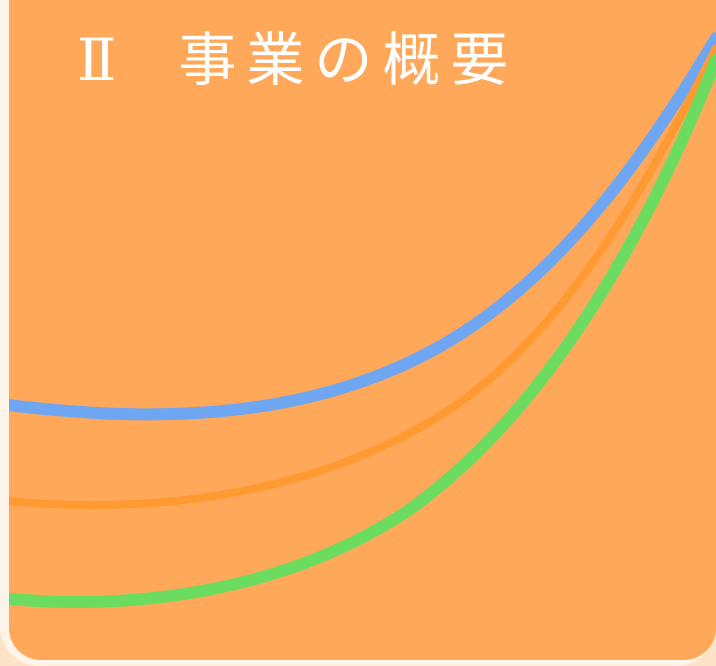 This screenshot has height=666, width=716. I want to click on section-heading: Ⅱ 事業の概要, so click(297, 61).